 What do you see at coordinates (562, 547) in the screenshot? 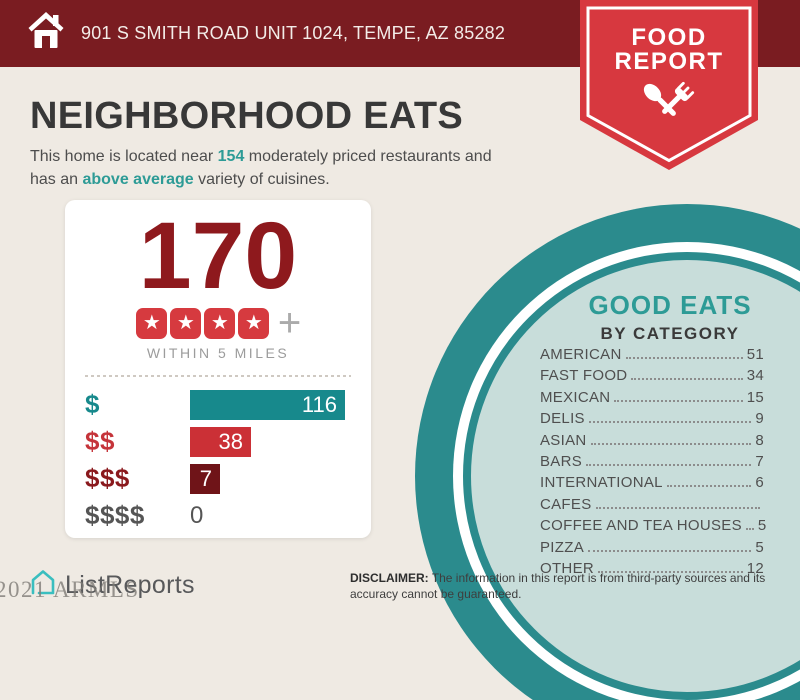
I see `category-label: PIZZA` at bounding box center [562, 547].